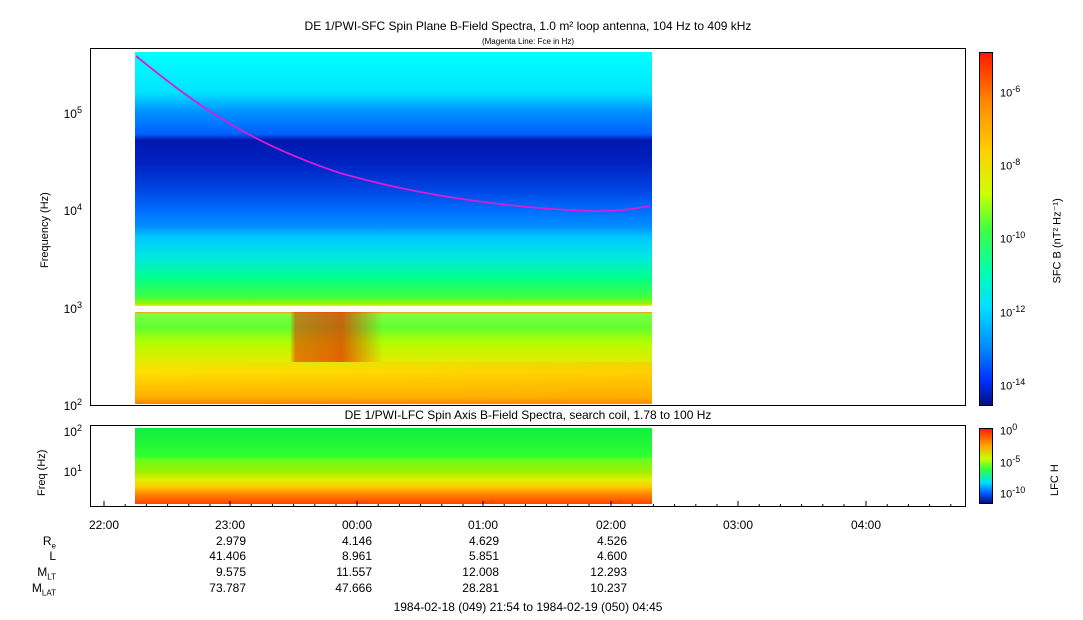 This screenshot has height=620, width=1083. What do you see at coordinates (1010, 92) in the screenshot?
I see `top-cbar-tick-1: 10⁻⁶` at bounding box center [1010, 92].